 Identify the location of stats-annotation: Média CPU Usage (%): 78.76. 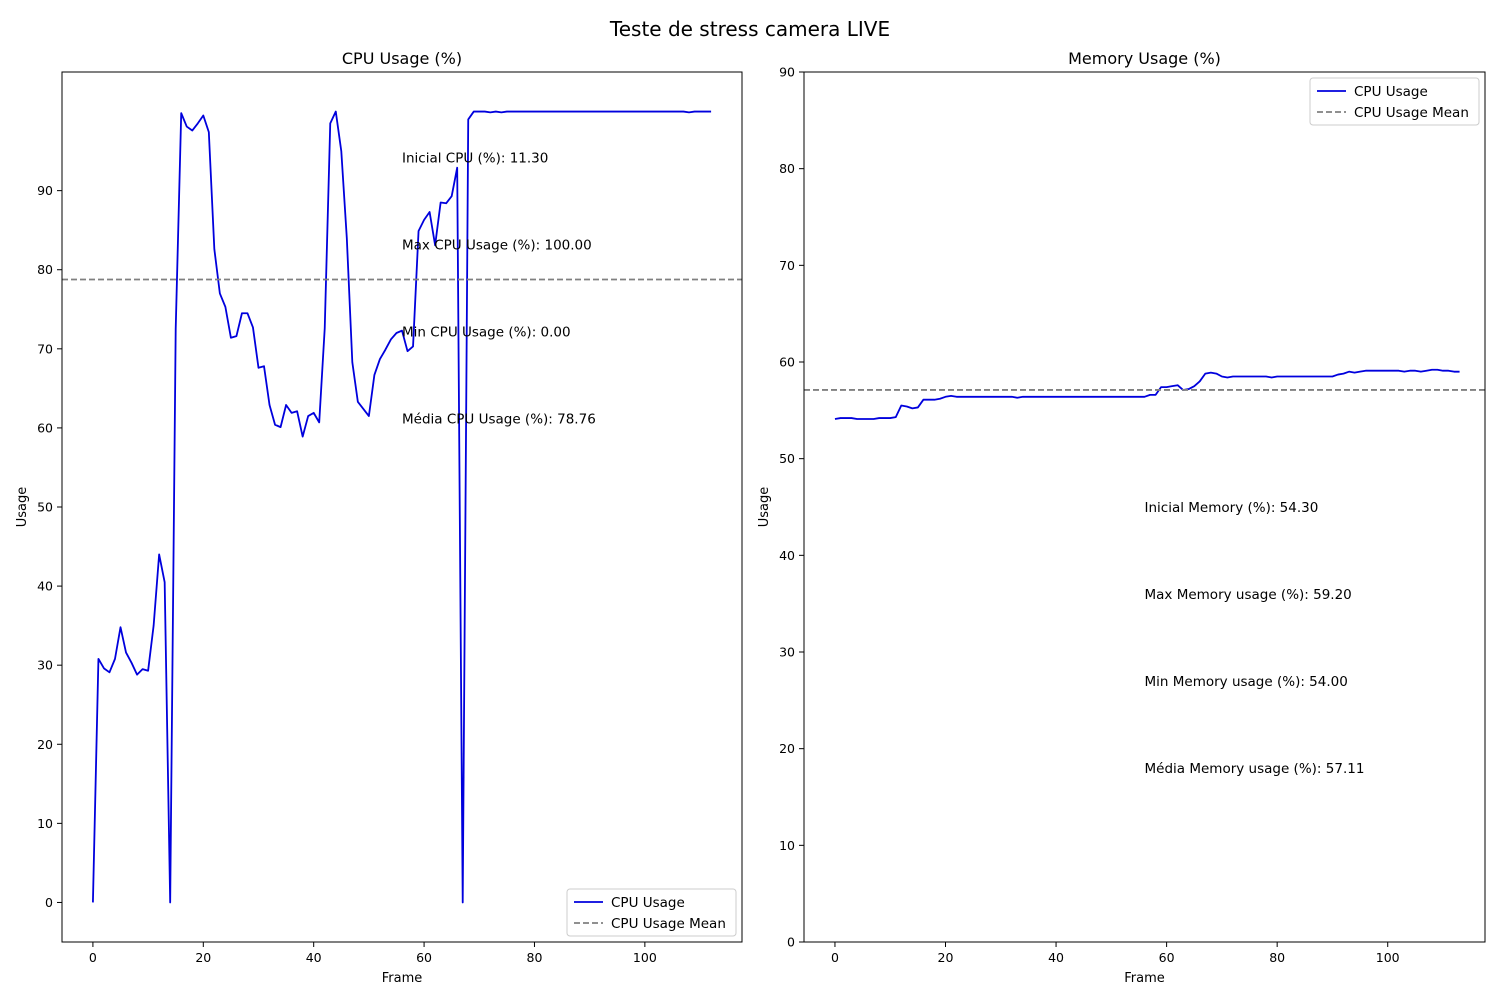
(499, 419).